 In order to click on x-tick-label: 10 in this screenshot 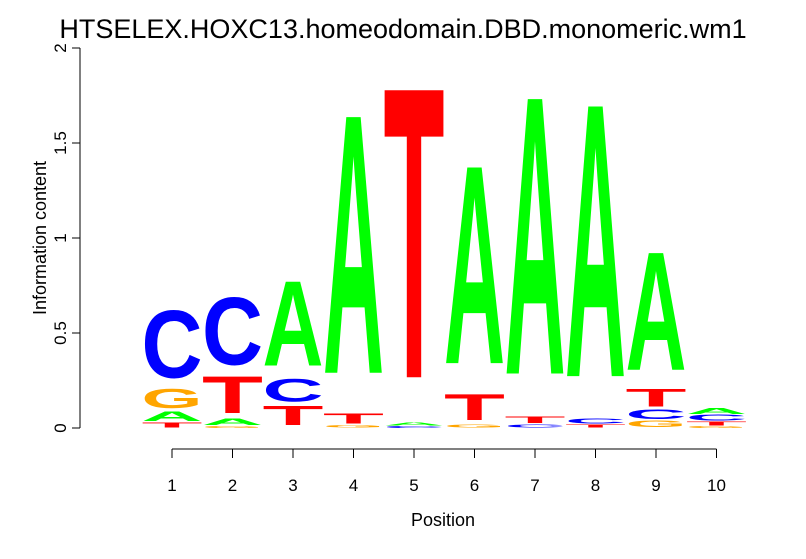, I will do `click(716, 485)`.